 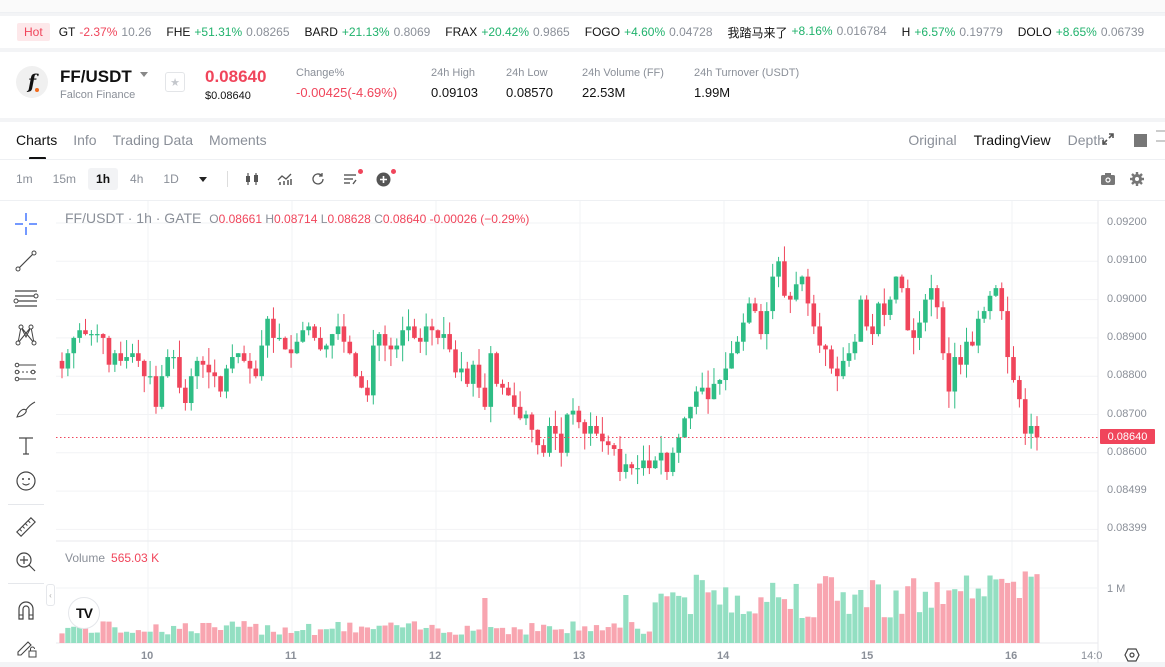 What do you see at coordinates (26, 610) in the screenshot?
I see `magnet-icon` at bounding box center [26, 610].